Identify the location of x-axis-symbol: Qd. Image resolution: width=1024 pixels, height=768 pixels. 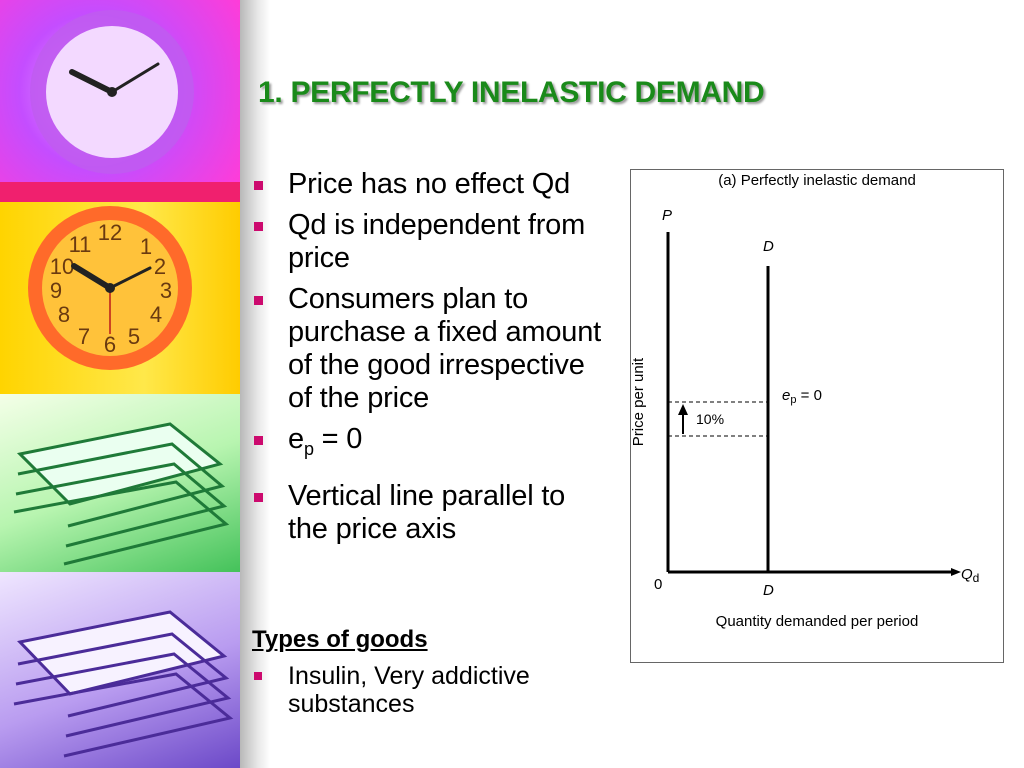
(970, 575).